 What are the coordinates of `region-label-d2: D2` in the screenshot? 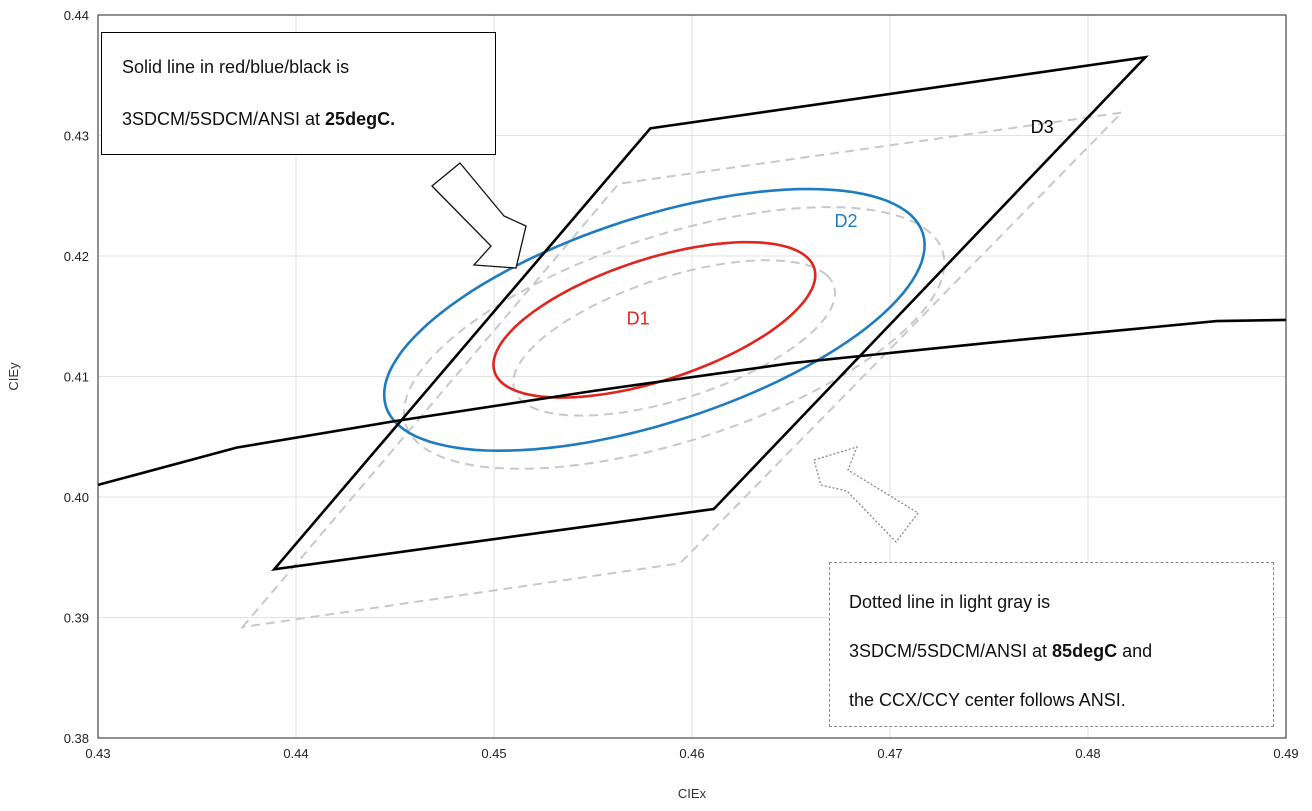 It's located at (846, 221).